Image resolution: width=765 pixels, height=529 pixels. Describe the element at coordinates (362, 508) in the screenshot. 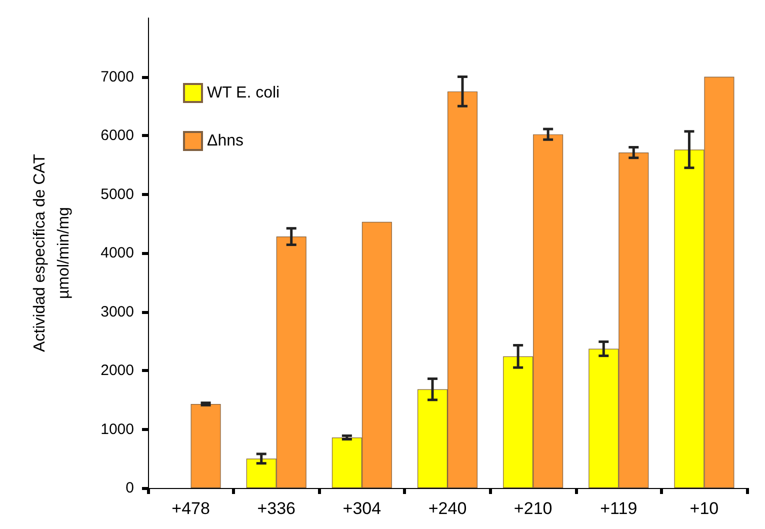

I see `x-tick-label: +304` at that location.